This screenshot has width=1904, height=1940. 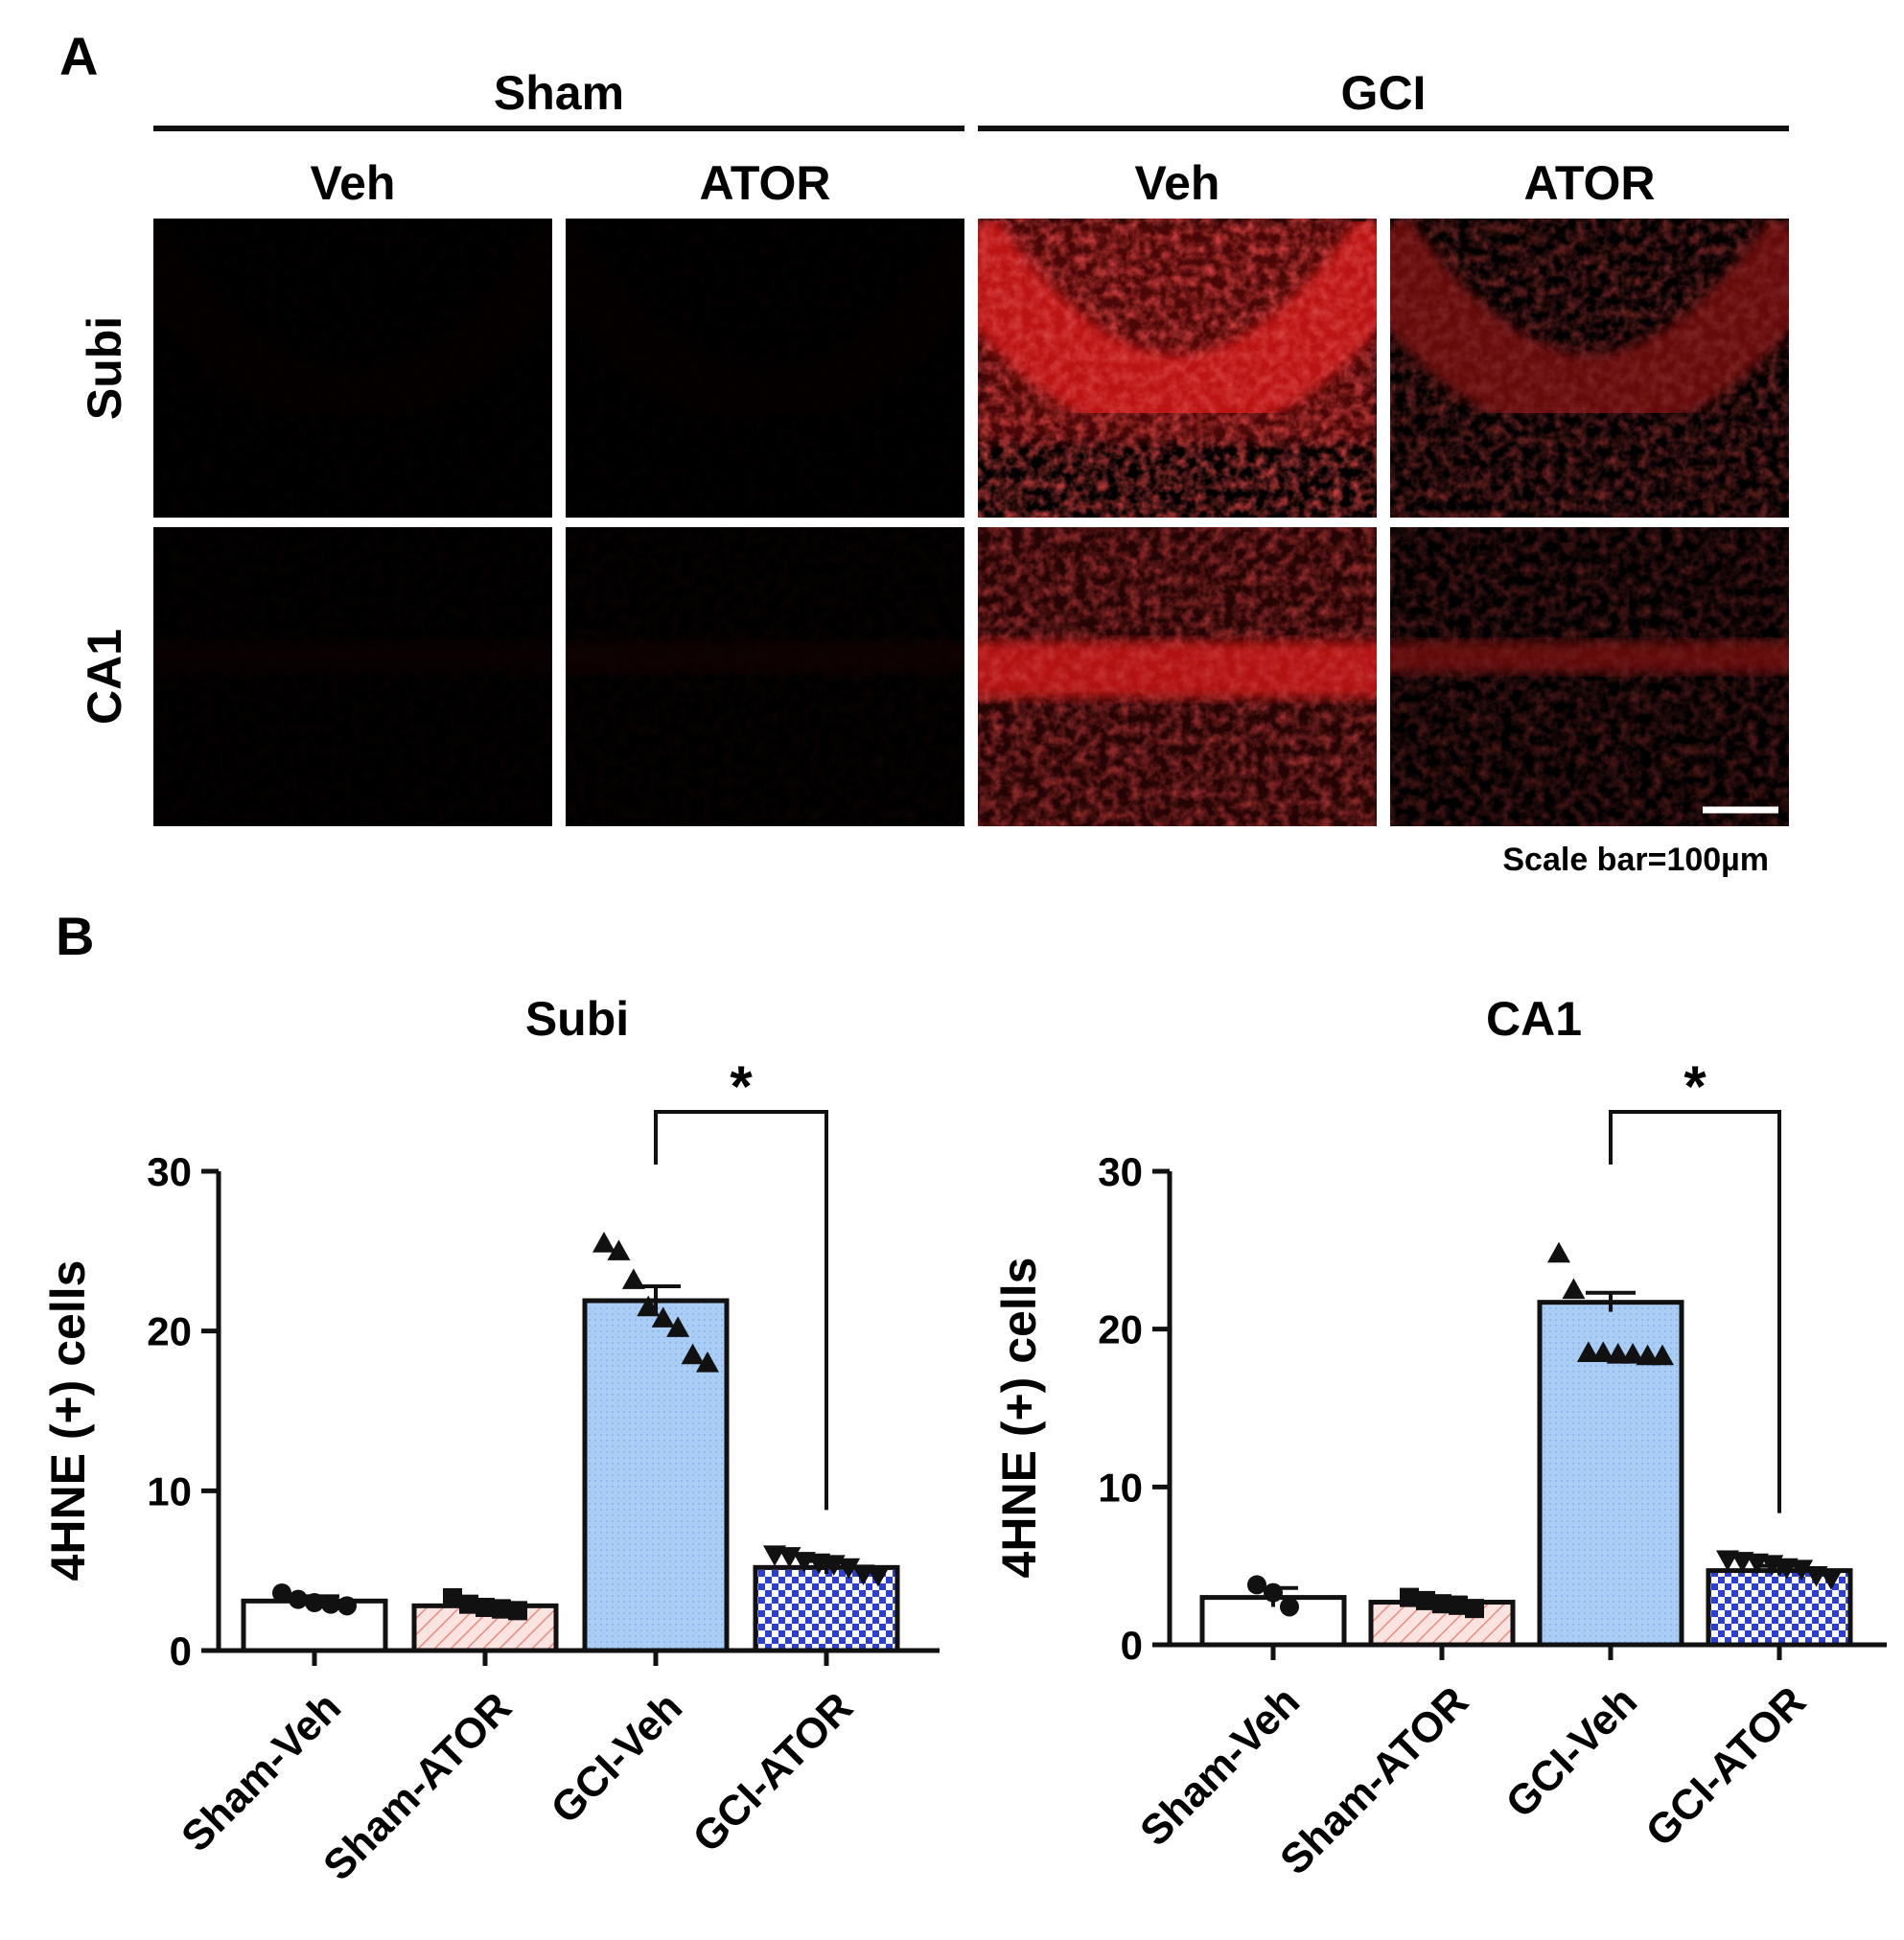 I want to click on group-header-gci: GCI, so click(x=1384, y=93).